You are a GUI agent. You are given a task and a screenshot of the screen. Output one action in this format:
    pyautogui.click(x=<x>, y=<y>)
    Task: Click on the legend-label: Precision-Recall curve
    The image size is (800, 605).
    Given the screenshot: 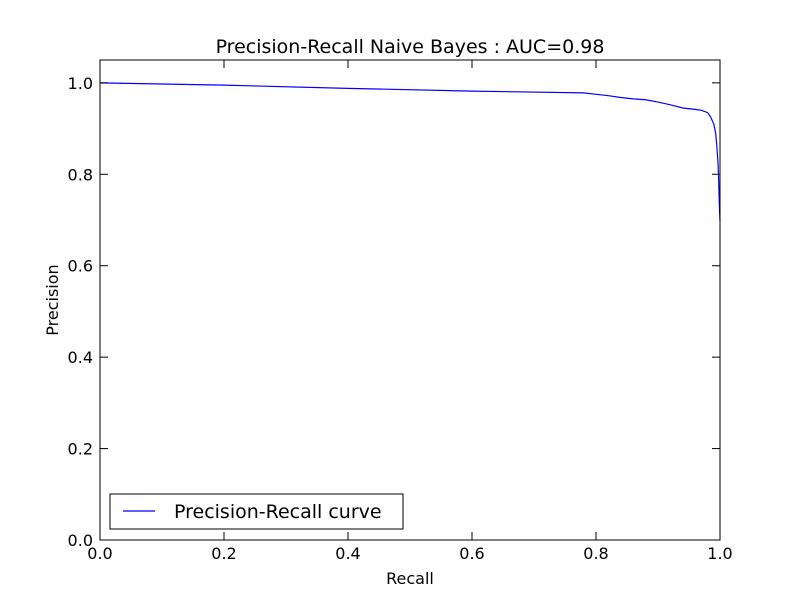 What is the action you would take?
    pyautogui.click(x=278, y=512)
    